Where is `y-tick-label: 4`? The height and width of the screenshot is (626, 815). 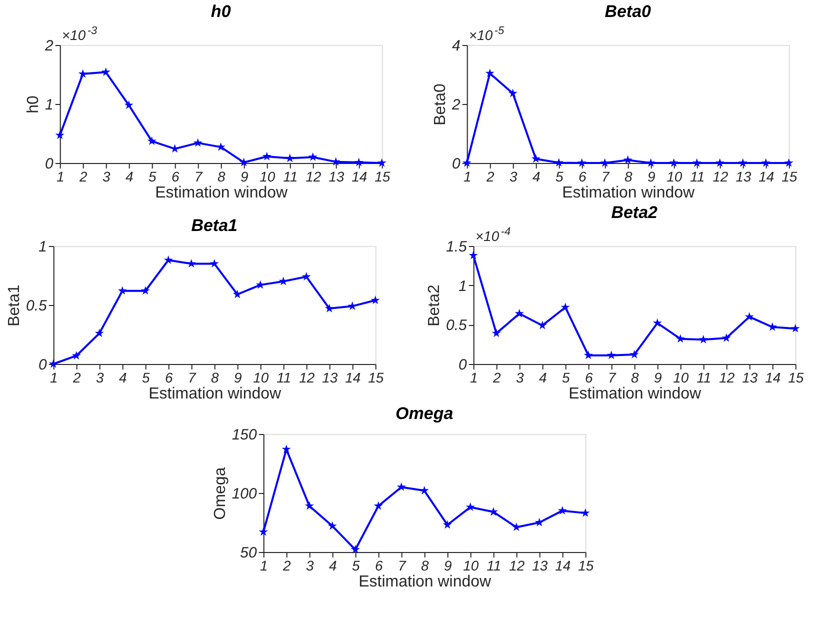
y-tick-label: 4 is located at coordinates (456, 46).